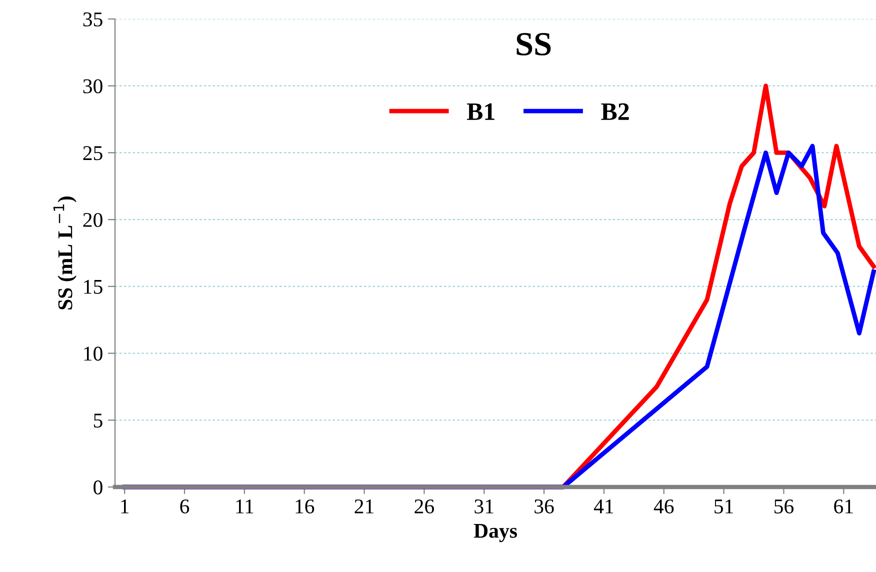 This screenshot has width=876, height=572. I want to click on x-tick-label: 26, so click(424, 506).